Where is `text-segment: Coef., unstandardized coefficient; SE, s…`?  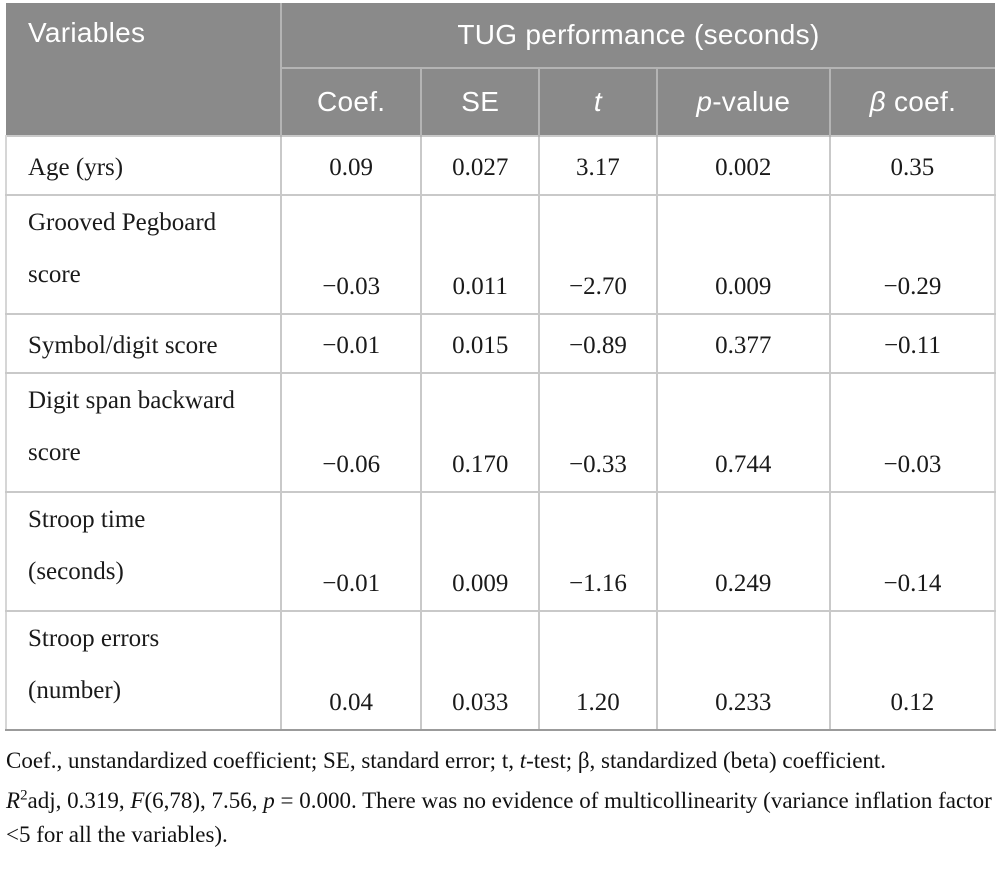 text-segment: Coef., unstandardized coefficient; SE, s… is located at coordinates (263, 760).